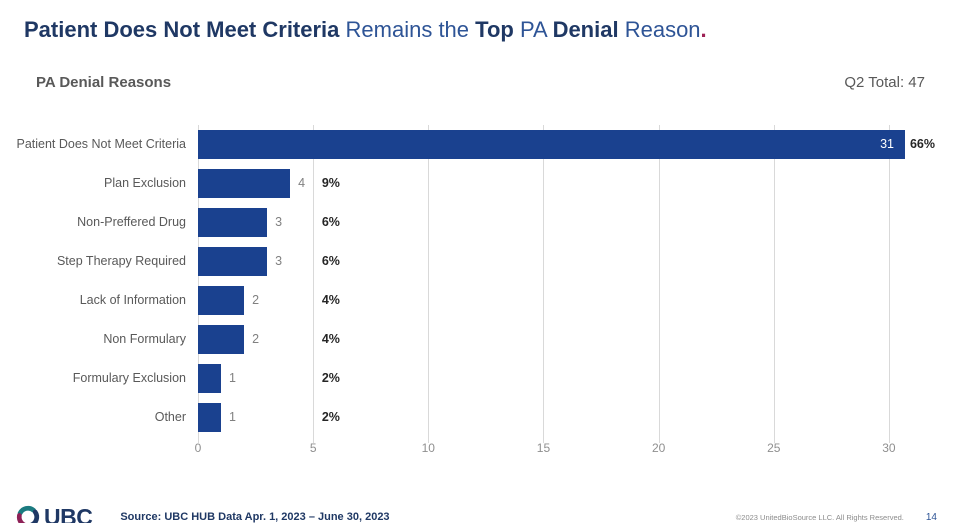  I want to click on bar-row: 31 66%, so click(566, 144).